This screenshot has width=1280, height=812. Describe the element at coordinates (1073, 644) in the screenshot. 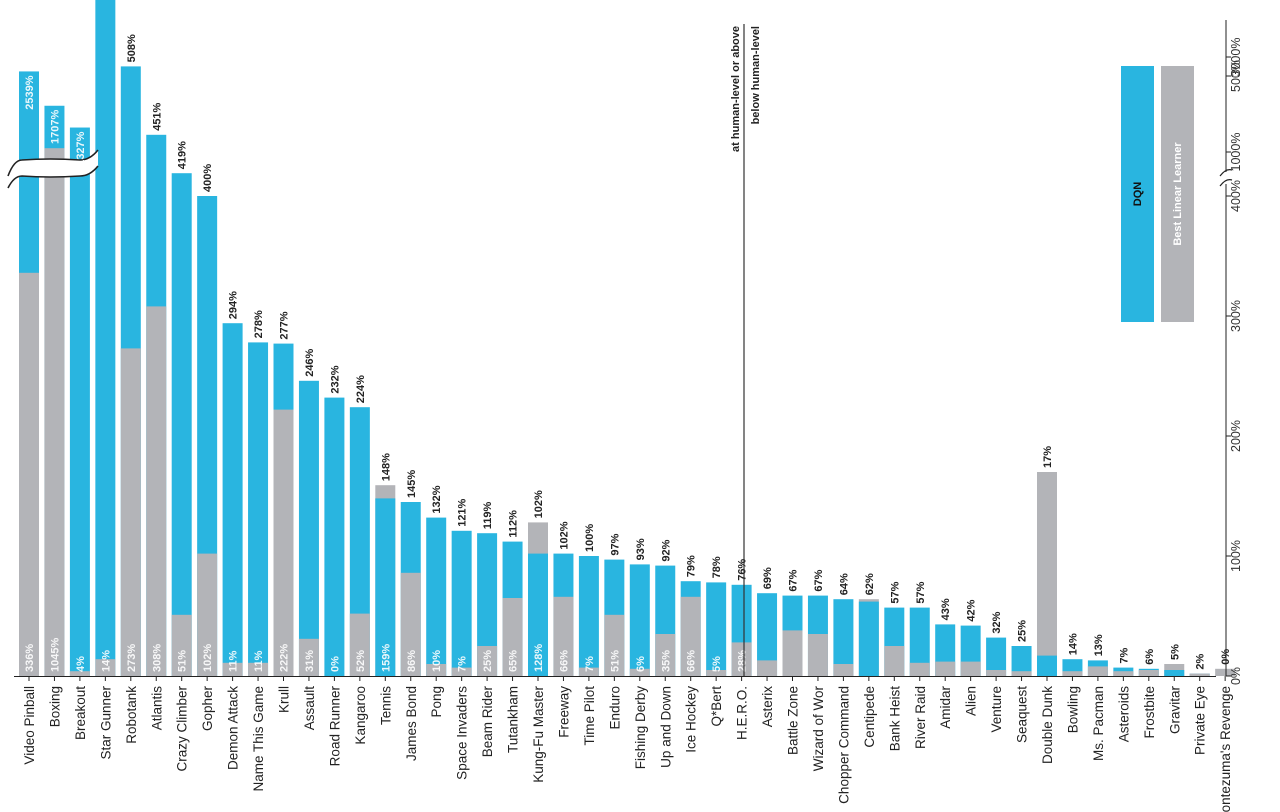

I see `value-label-dqn-bowling: 14%` at that location.